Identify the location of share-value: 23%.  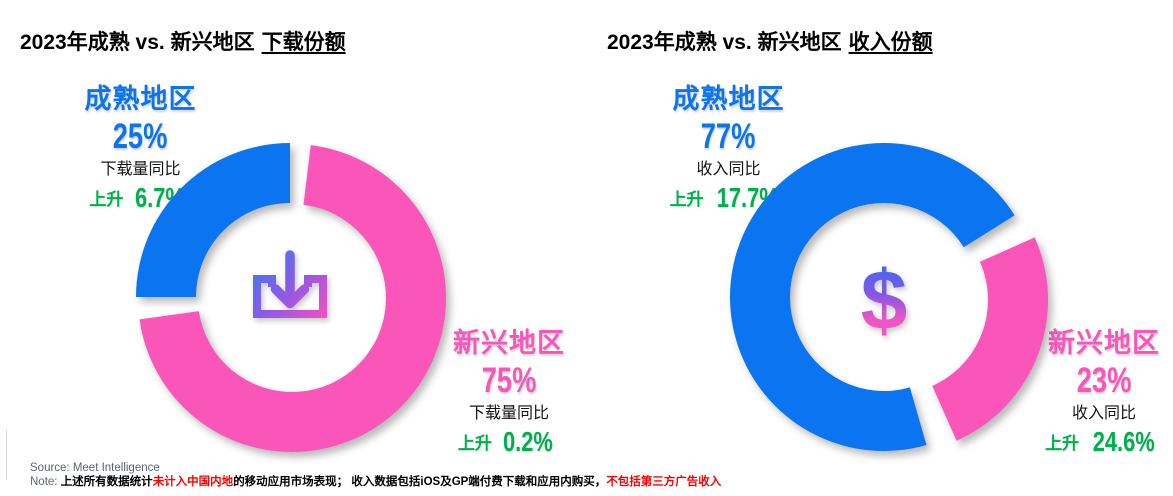
(1104, 381).